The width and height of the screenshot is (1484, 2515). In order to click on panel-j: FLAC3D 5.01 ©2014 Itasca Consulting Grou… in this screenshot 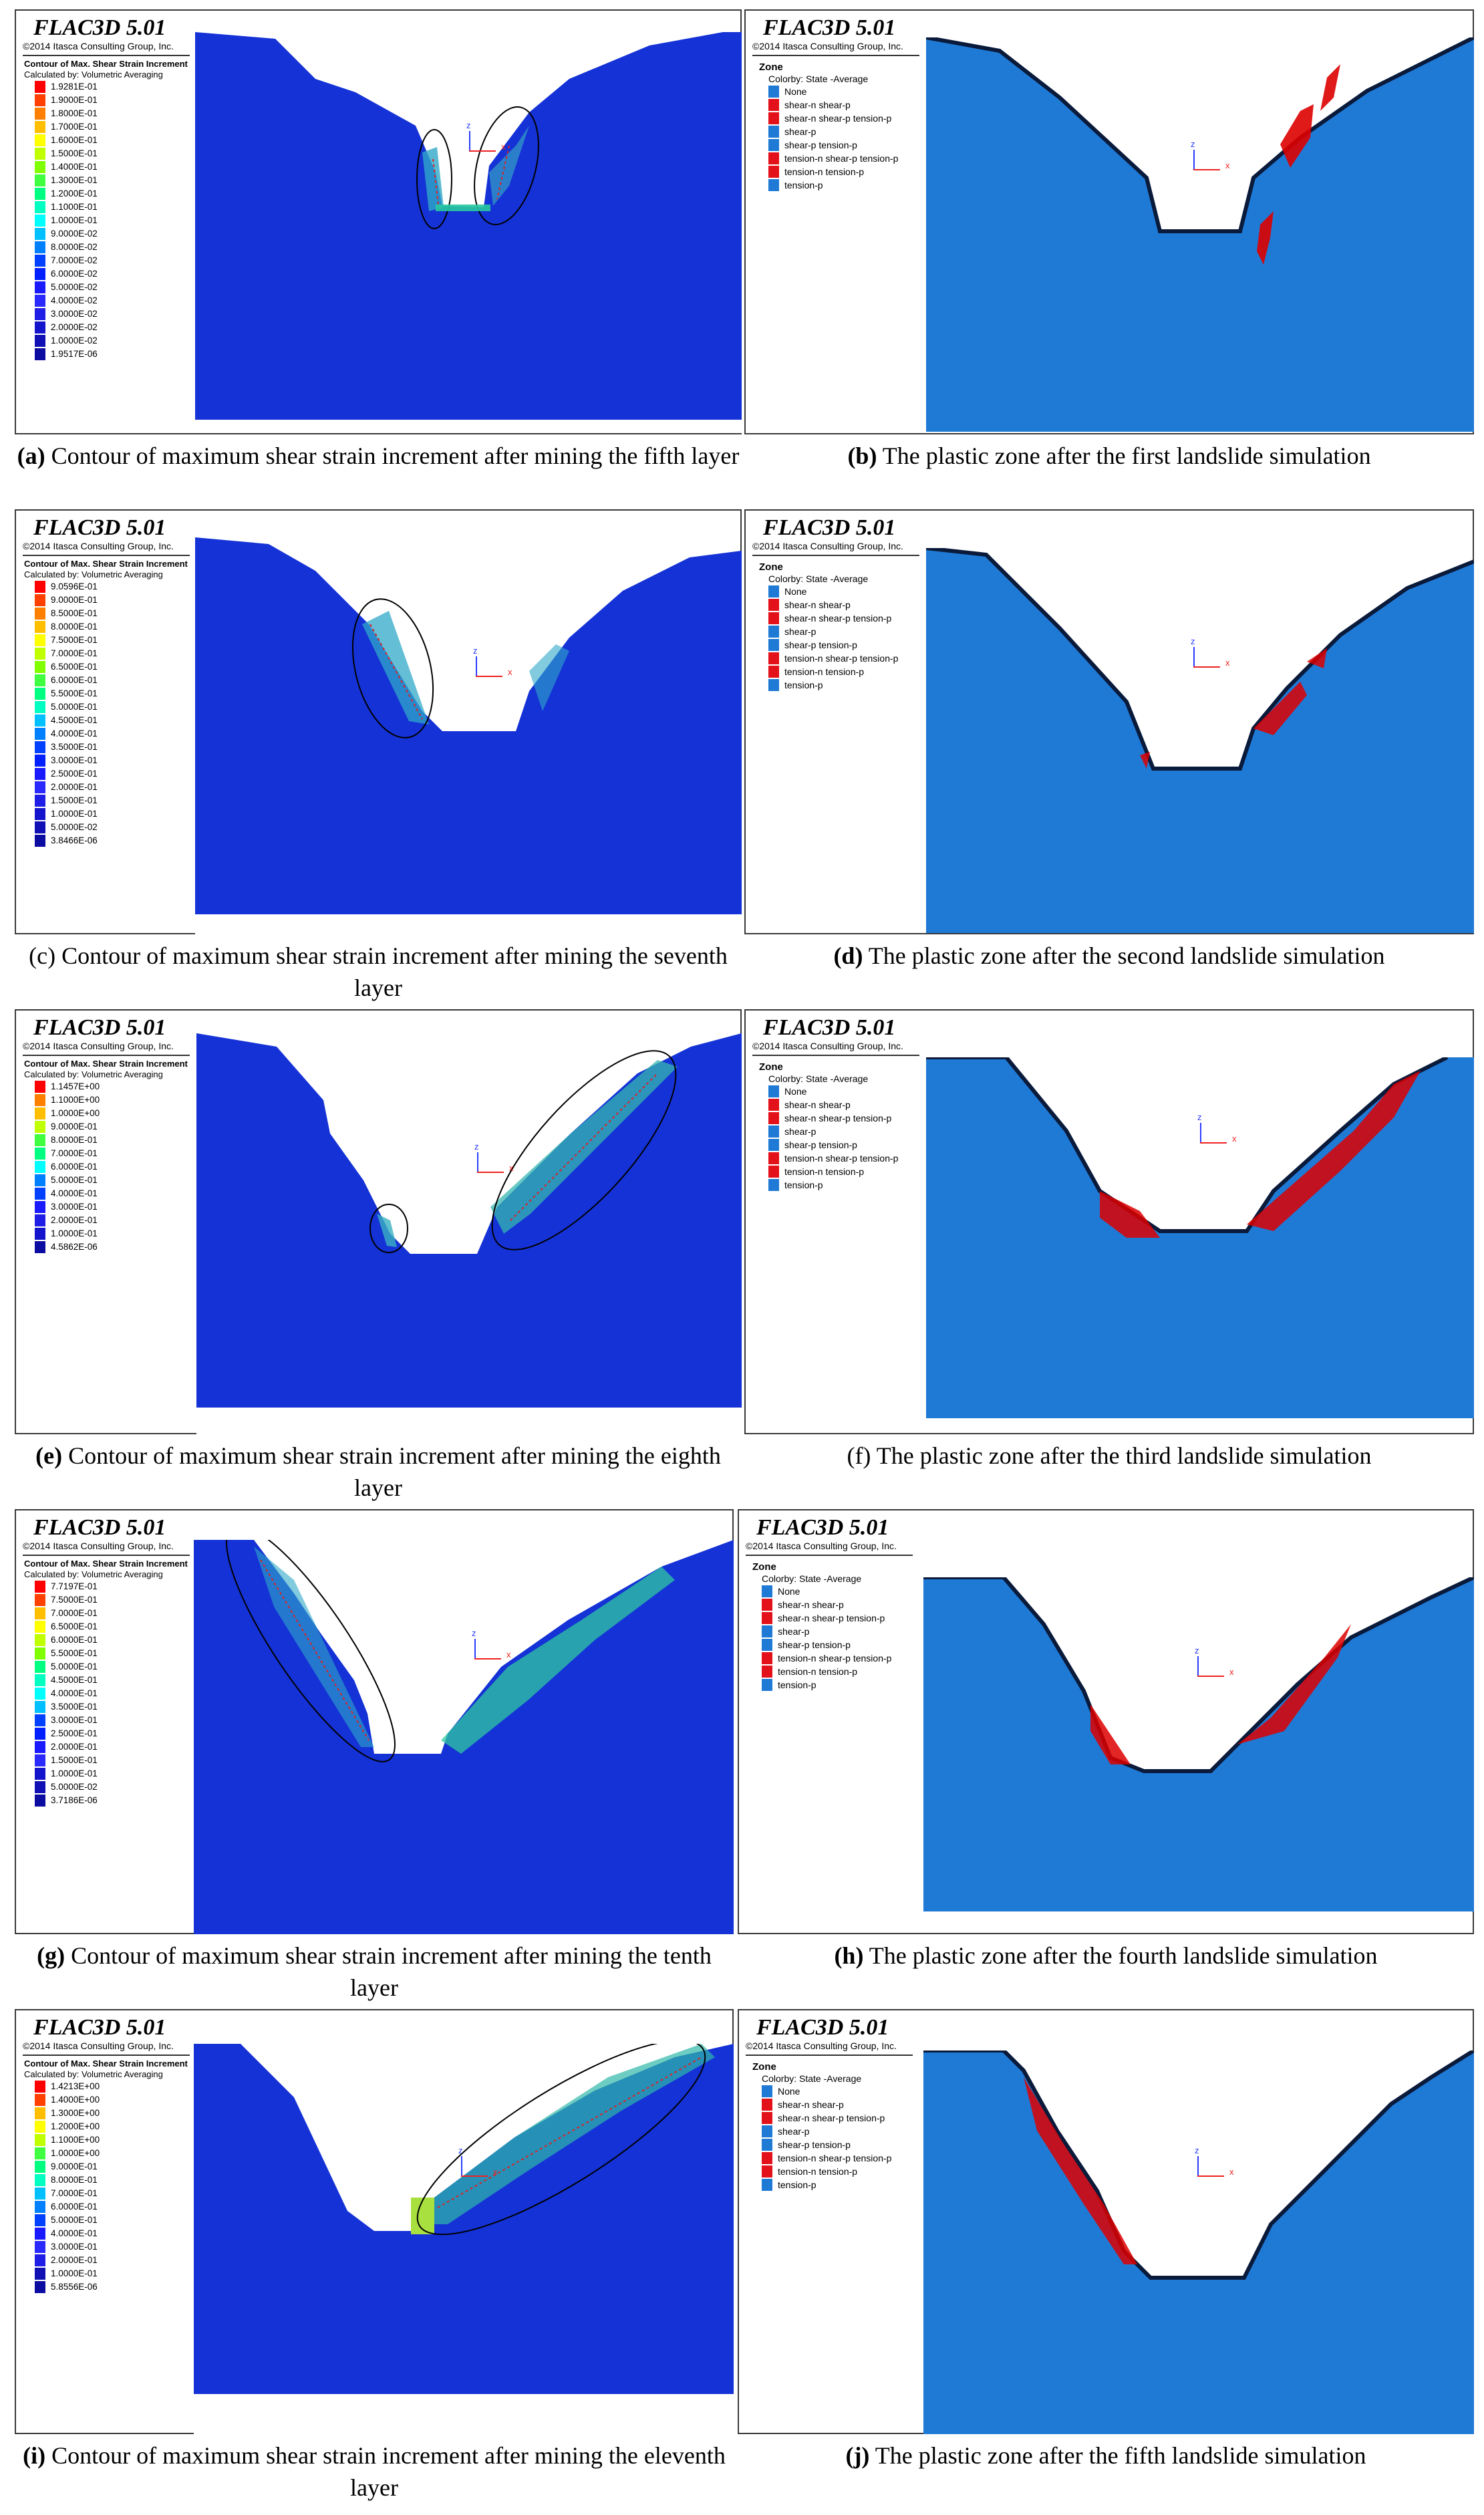, I will do `click(1106, 2221)`.